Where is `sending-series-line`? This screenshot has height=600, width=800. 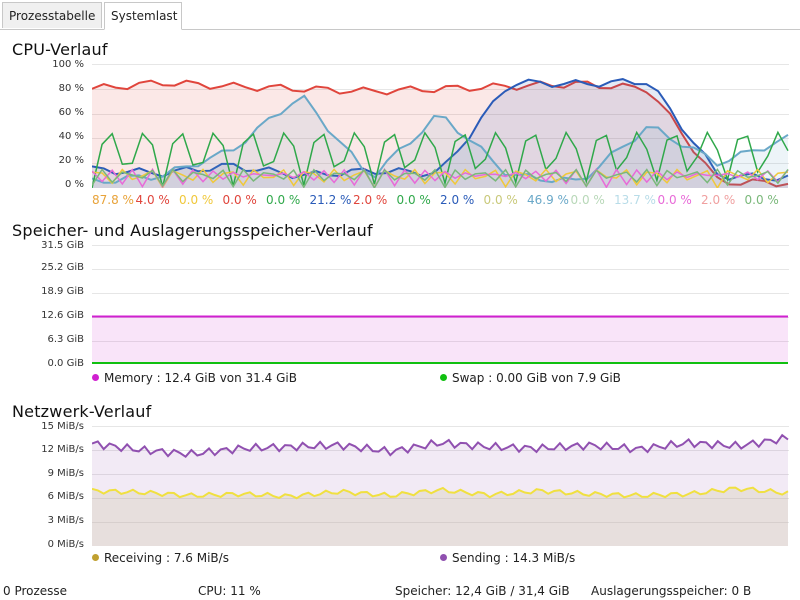
sending-series-line is located at coordinates (440, 446).